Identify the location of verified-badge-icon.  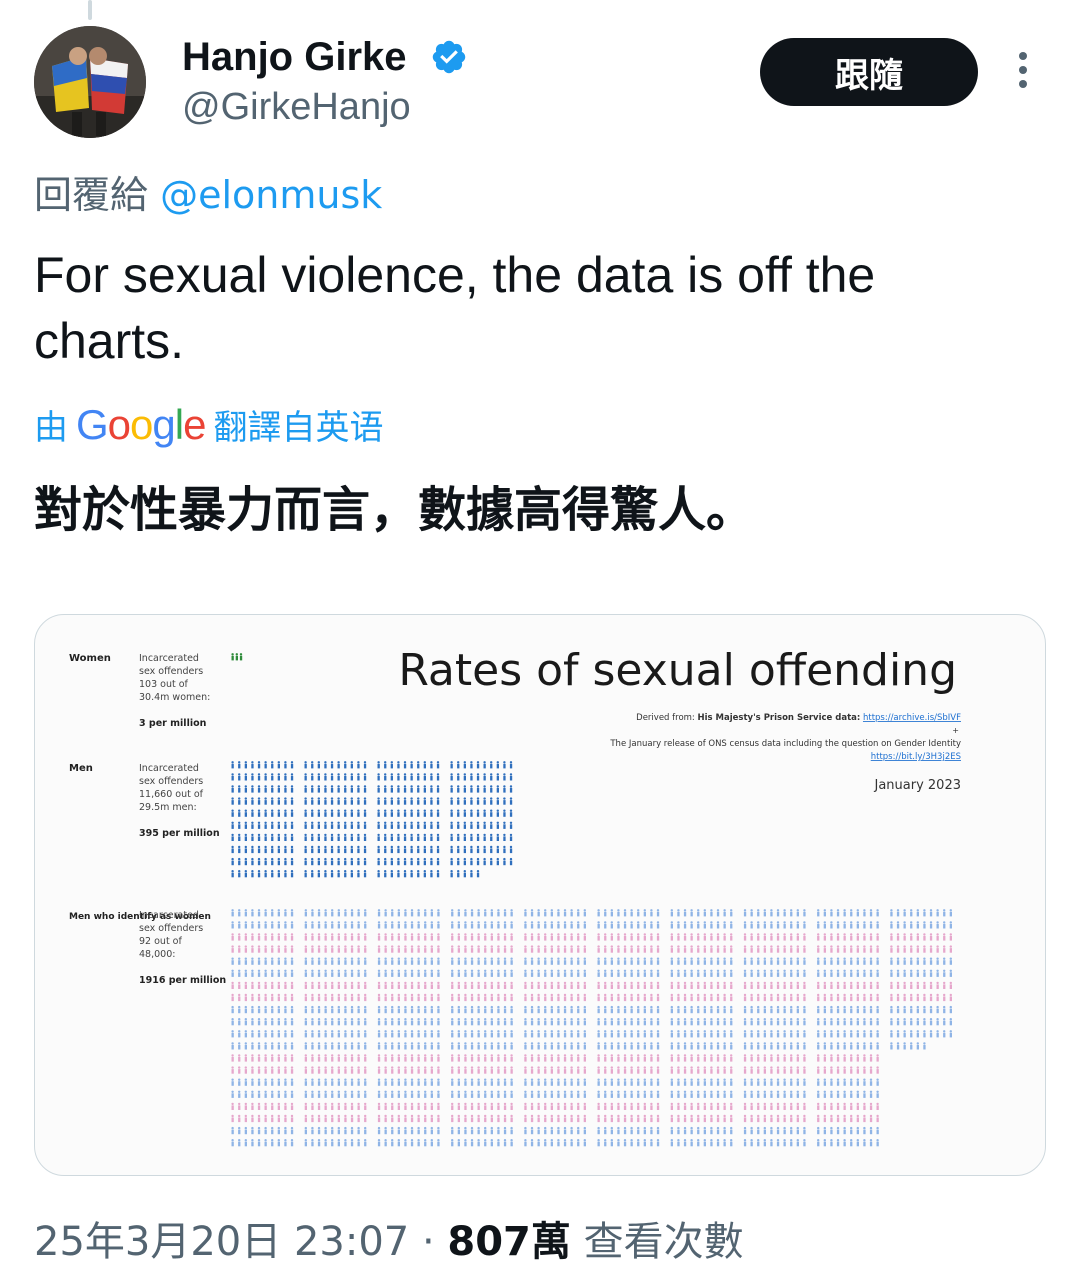
(449, 57).